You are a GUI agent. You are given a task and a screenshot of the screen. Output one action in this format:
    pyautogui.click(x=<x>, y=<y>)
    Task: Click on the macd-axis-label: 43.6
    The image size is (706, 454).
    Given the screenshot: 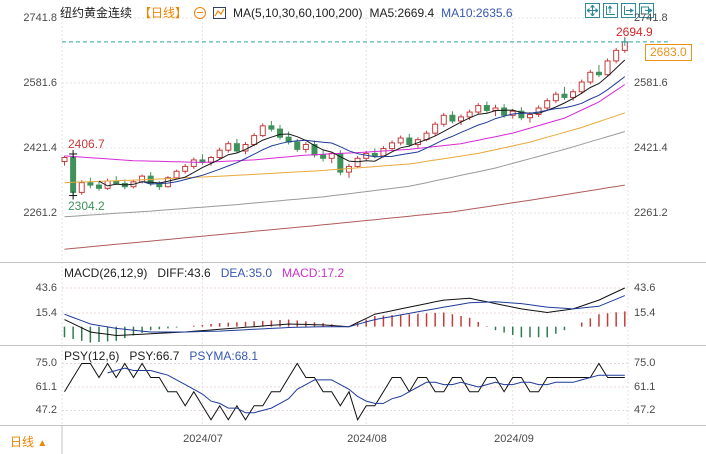 What is the action you would take?
    pyautogui.click(x=46, y=288)
    